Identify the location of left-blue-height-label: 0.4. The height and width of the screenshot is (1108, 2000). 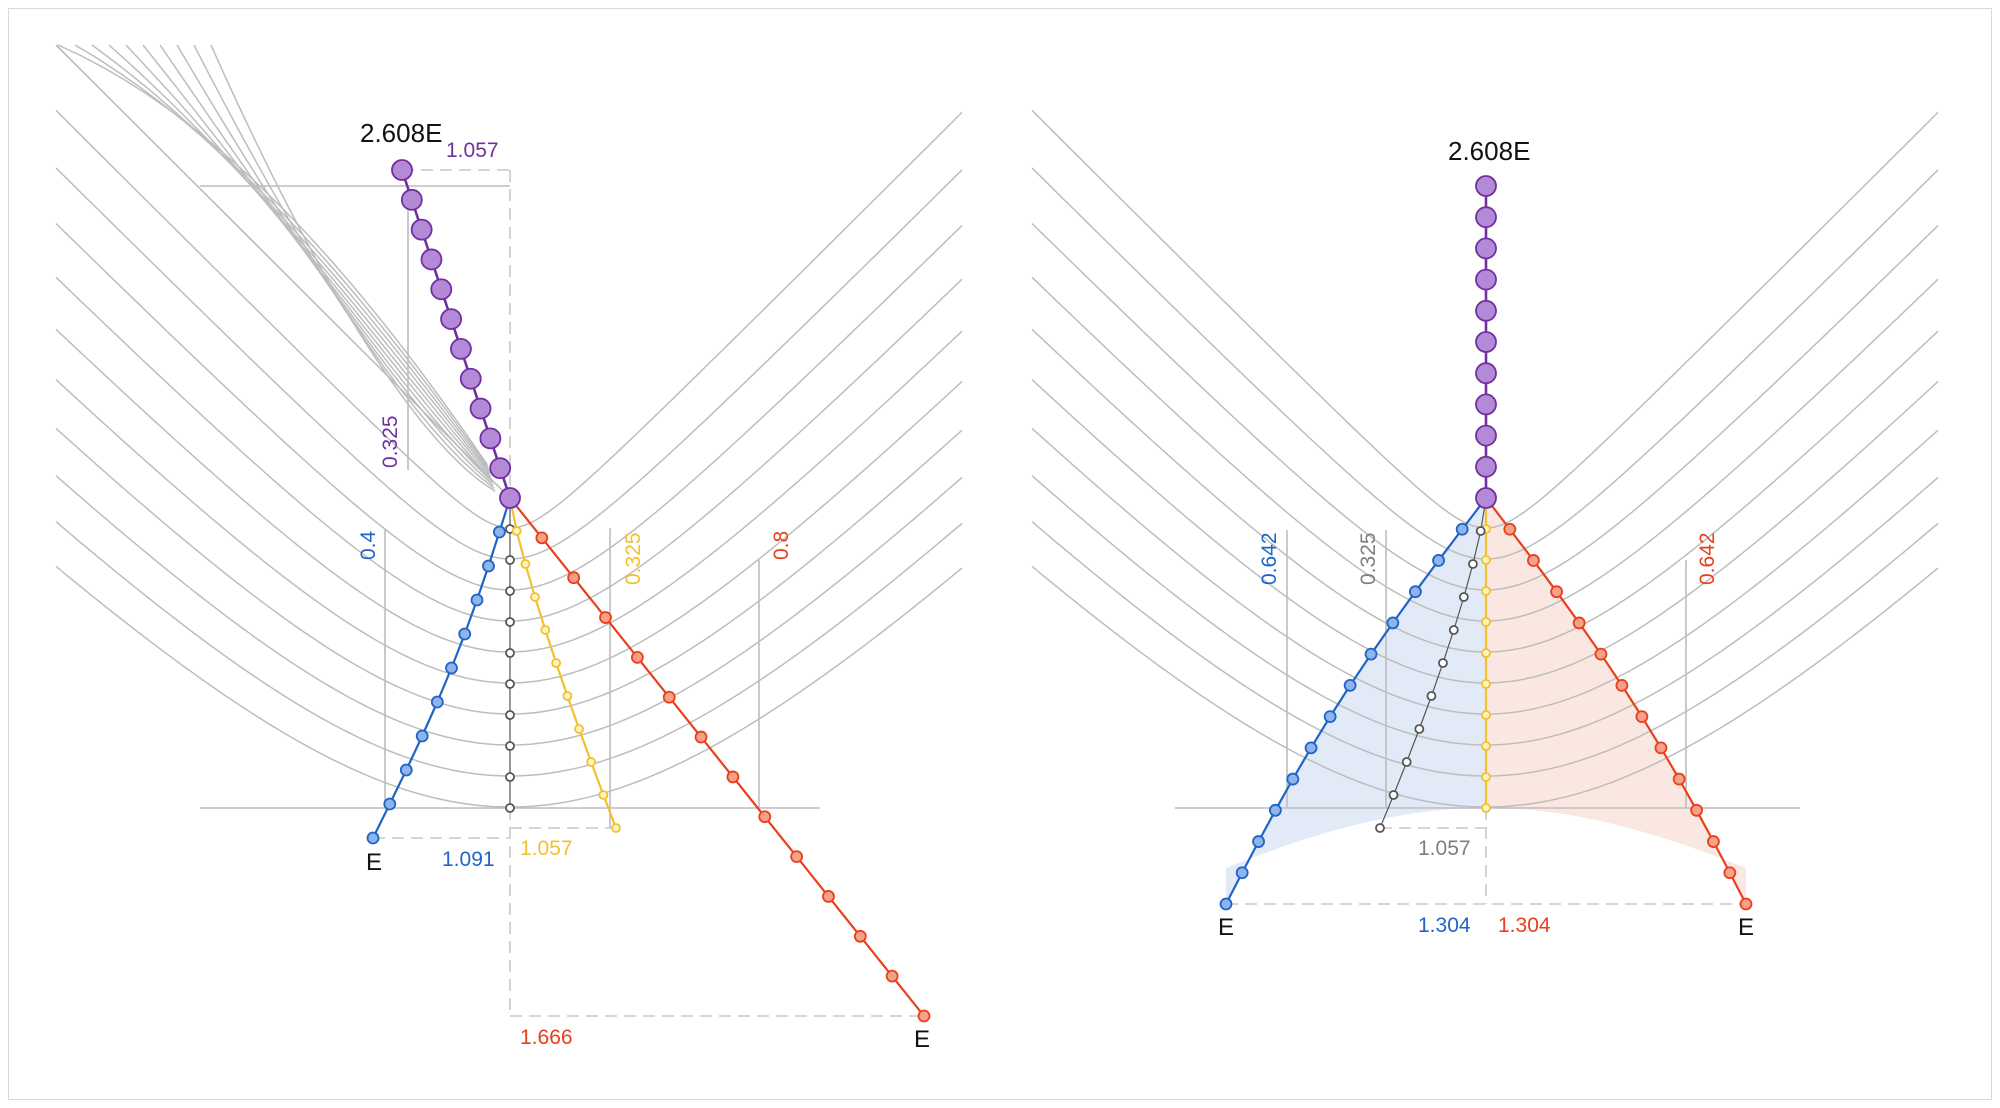
(368, 545).